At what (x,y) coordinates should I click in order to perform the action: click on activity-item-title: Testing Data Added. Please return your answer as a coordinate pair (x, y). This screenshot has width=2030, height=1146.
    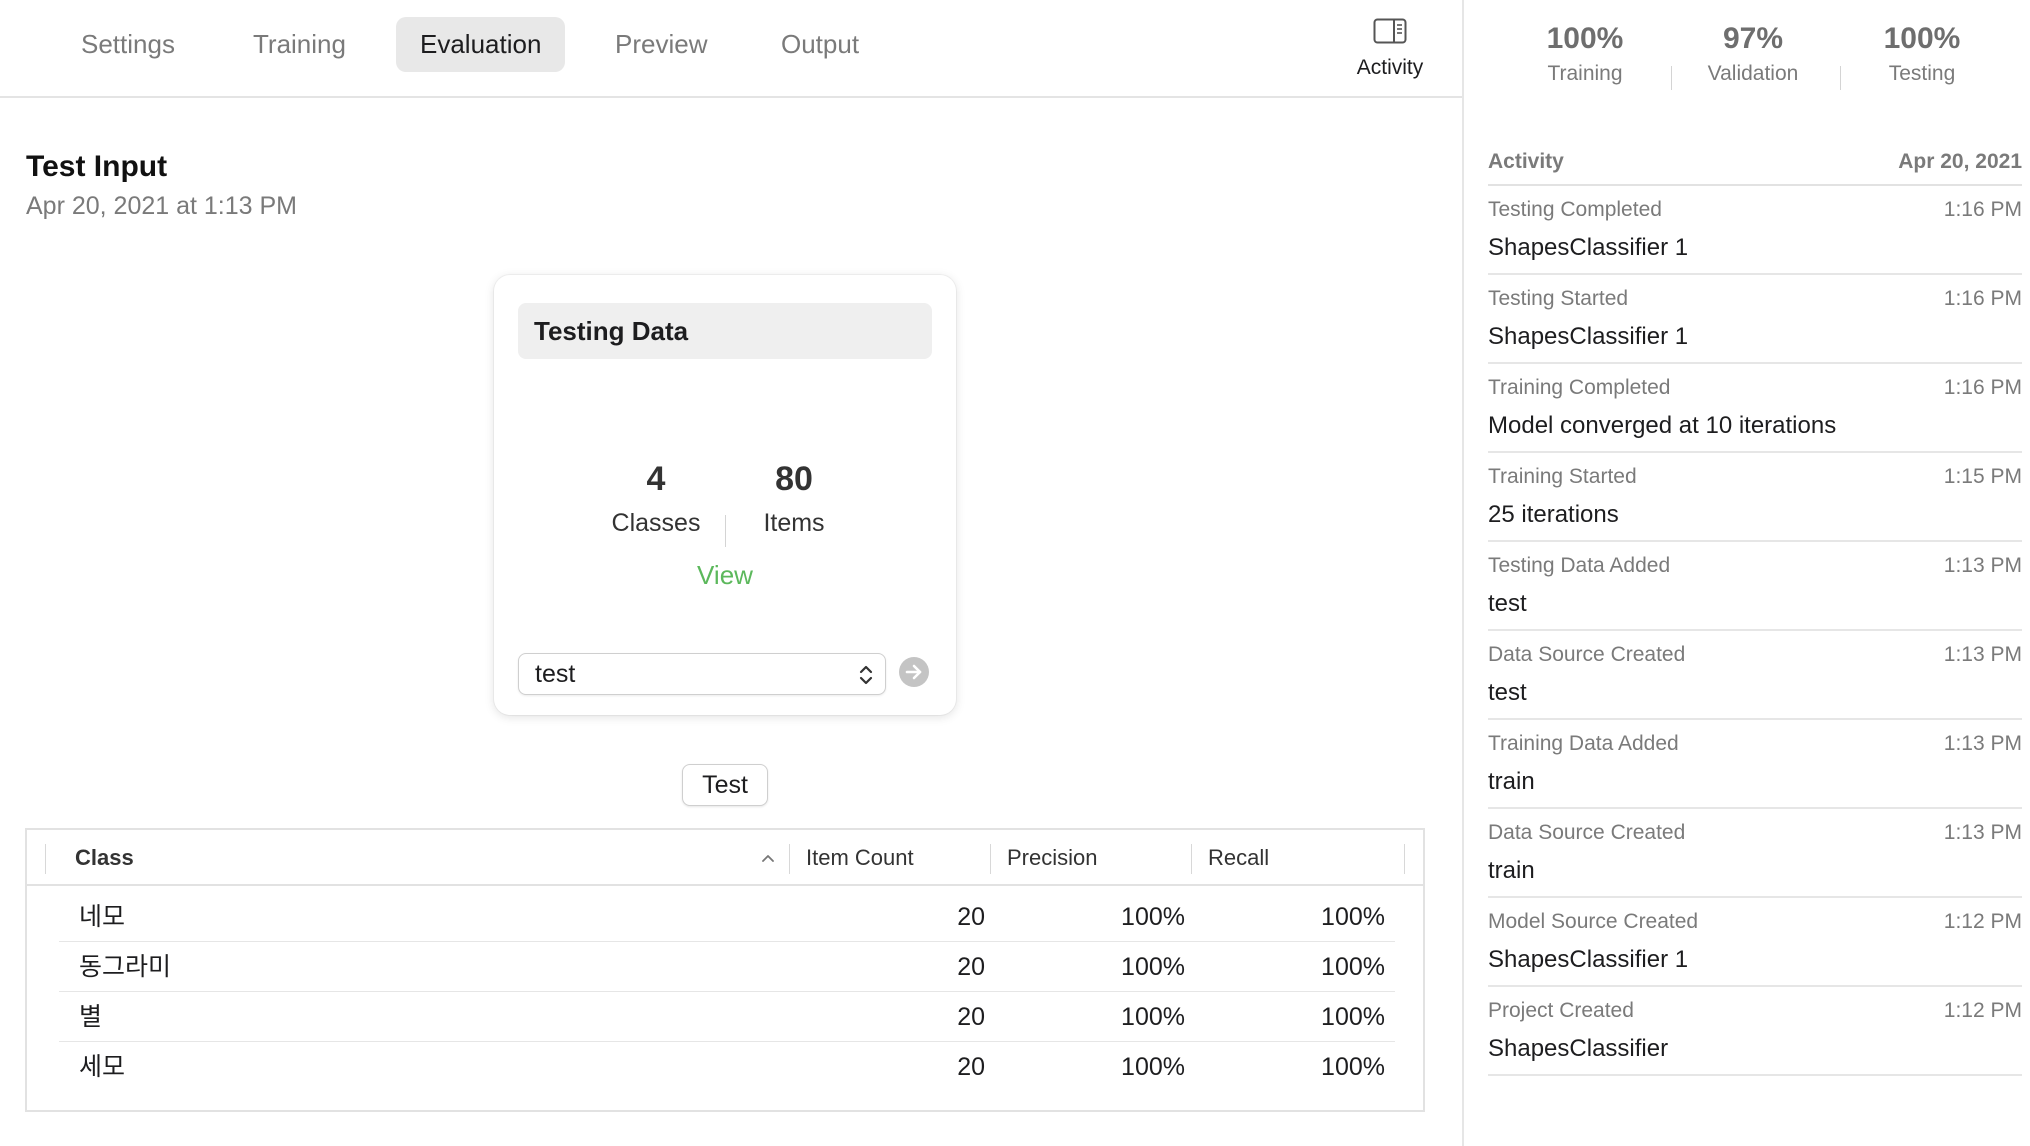
    Looking at the image, I should click on (1579, 565).